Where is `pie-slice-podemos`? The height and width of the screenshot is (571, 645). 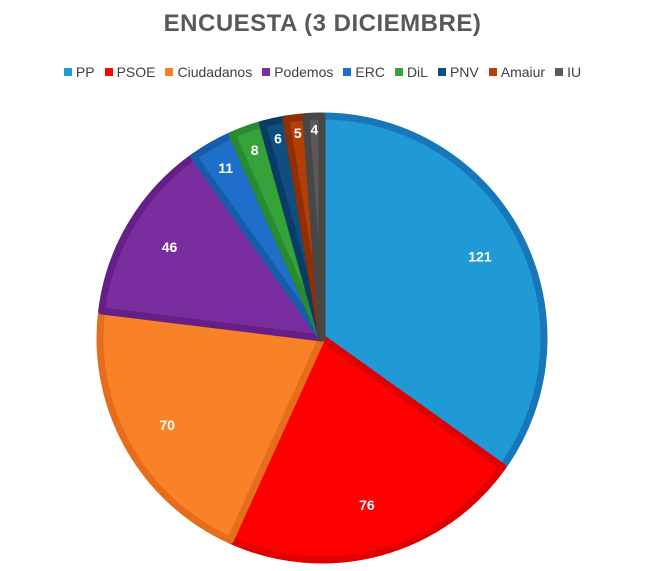 pie-slice-podemos is located at coordinates (212, 247).